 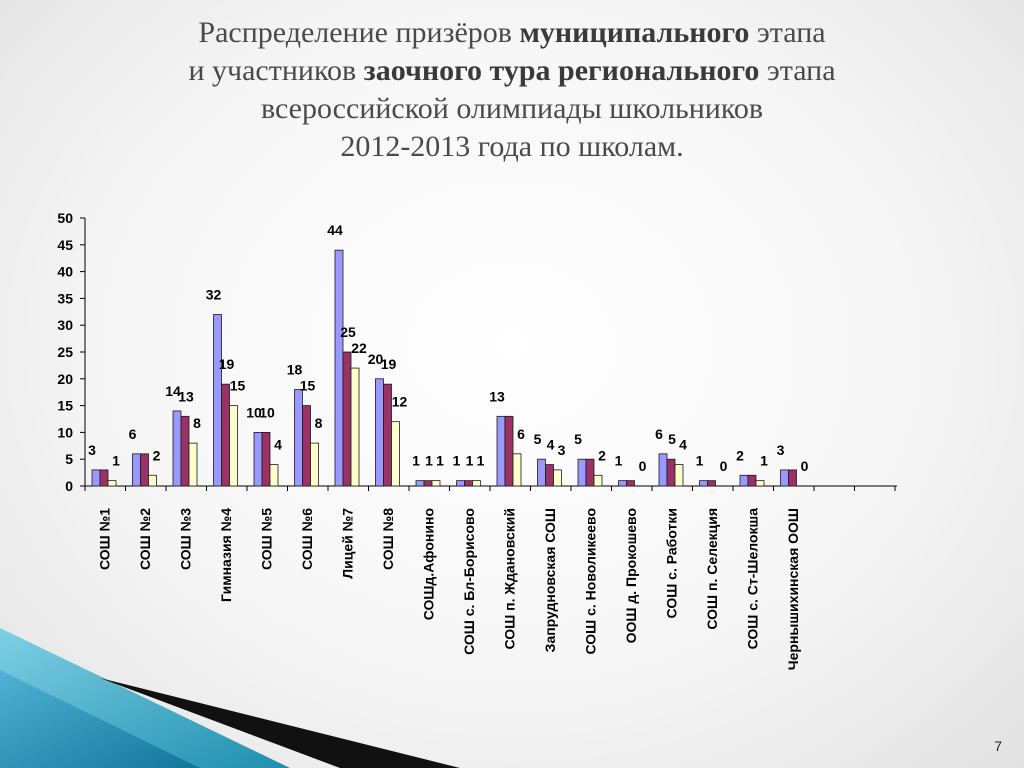 I want to click on y-tick-label: 45, so click(x=65, y=245).